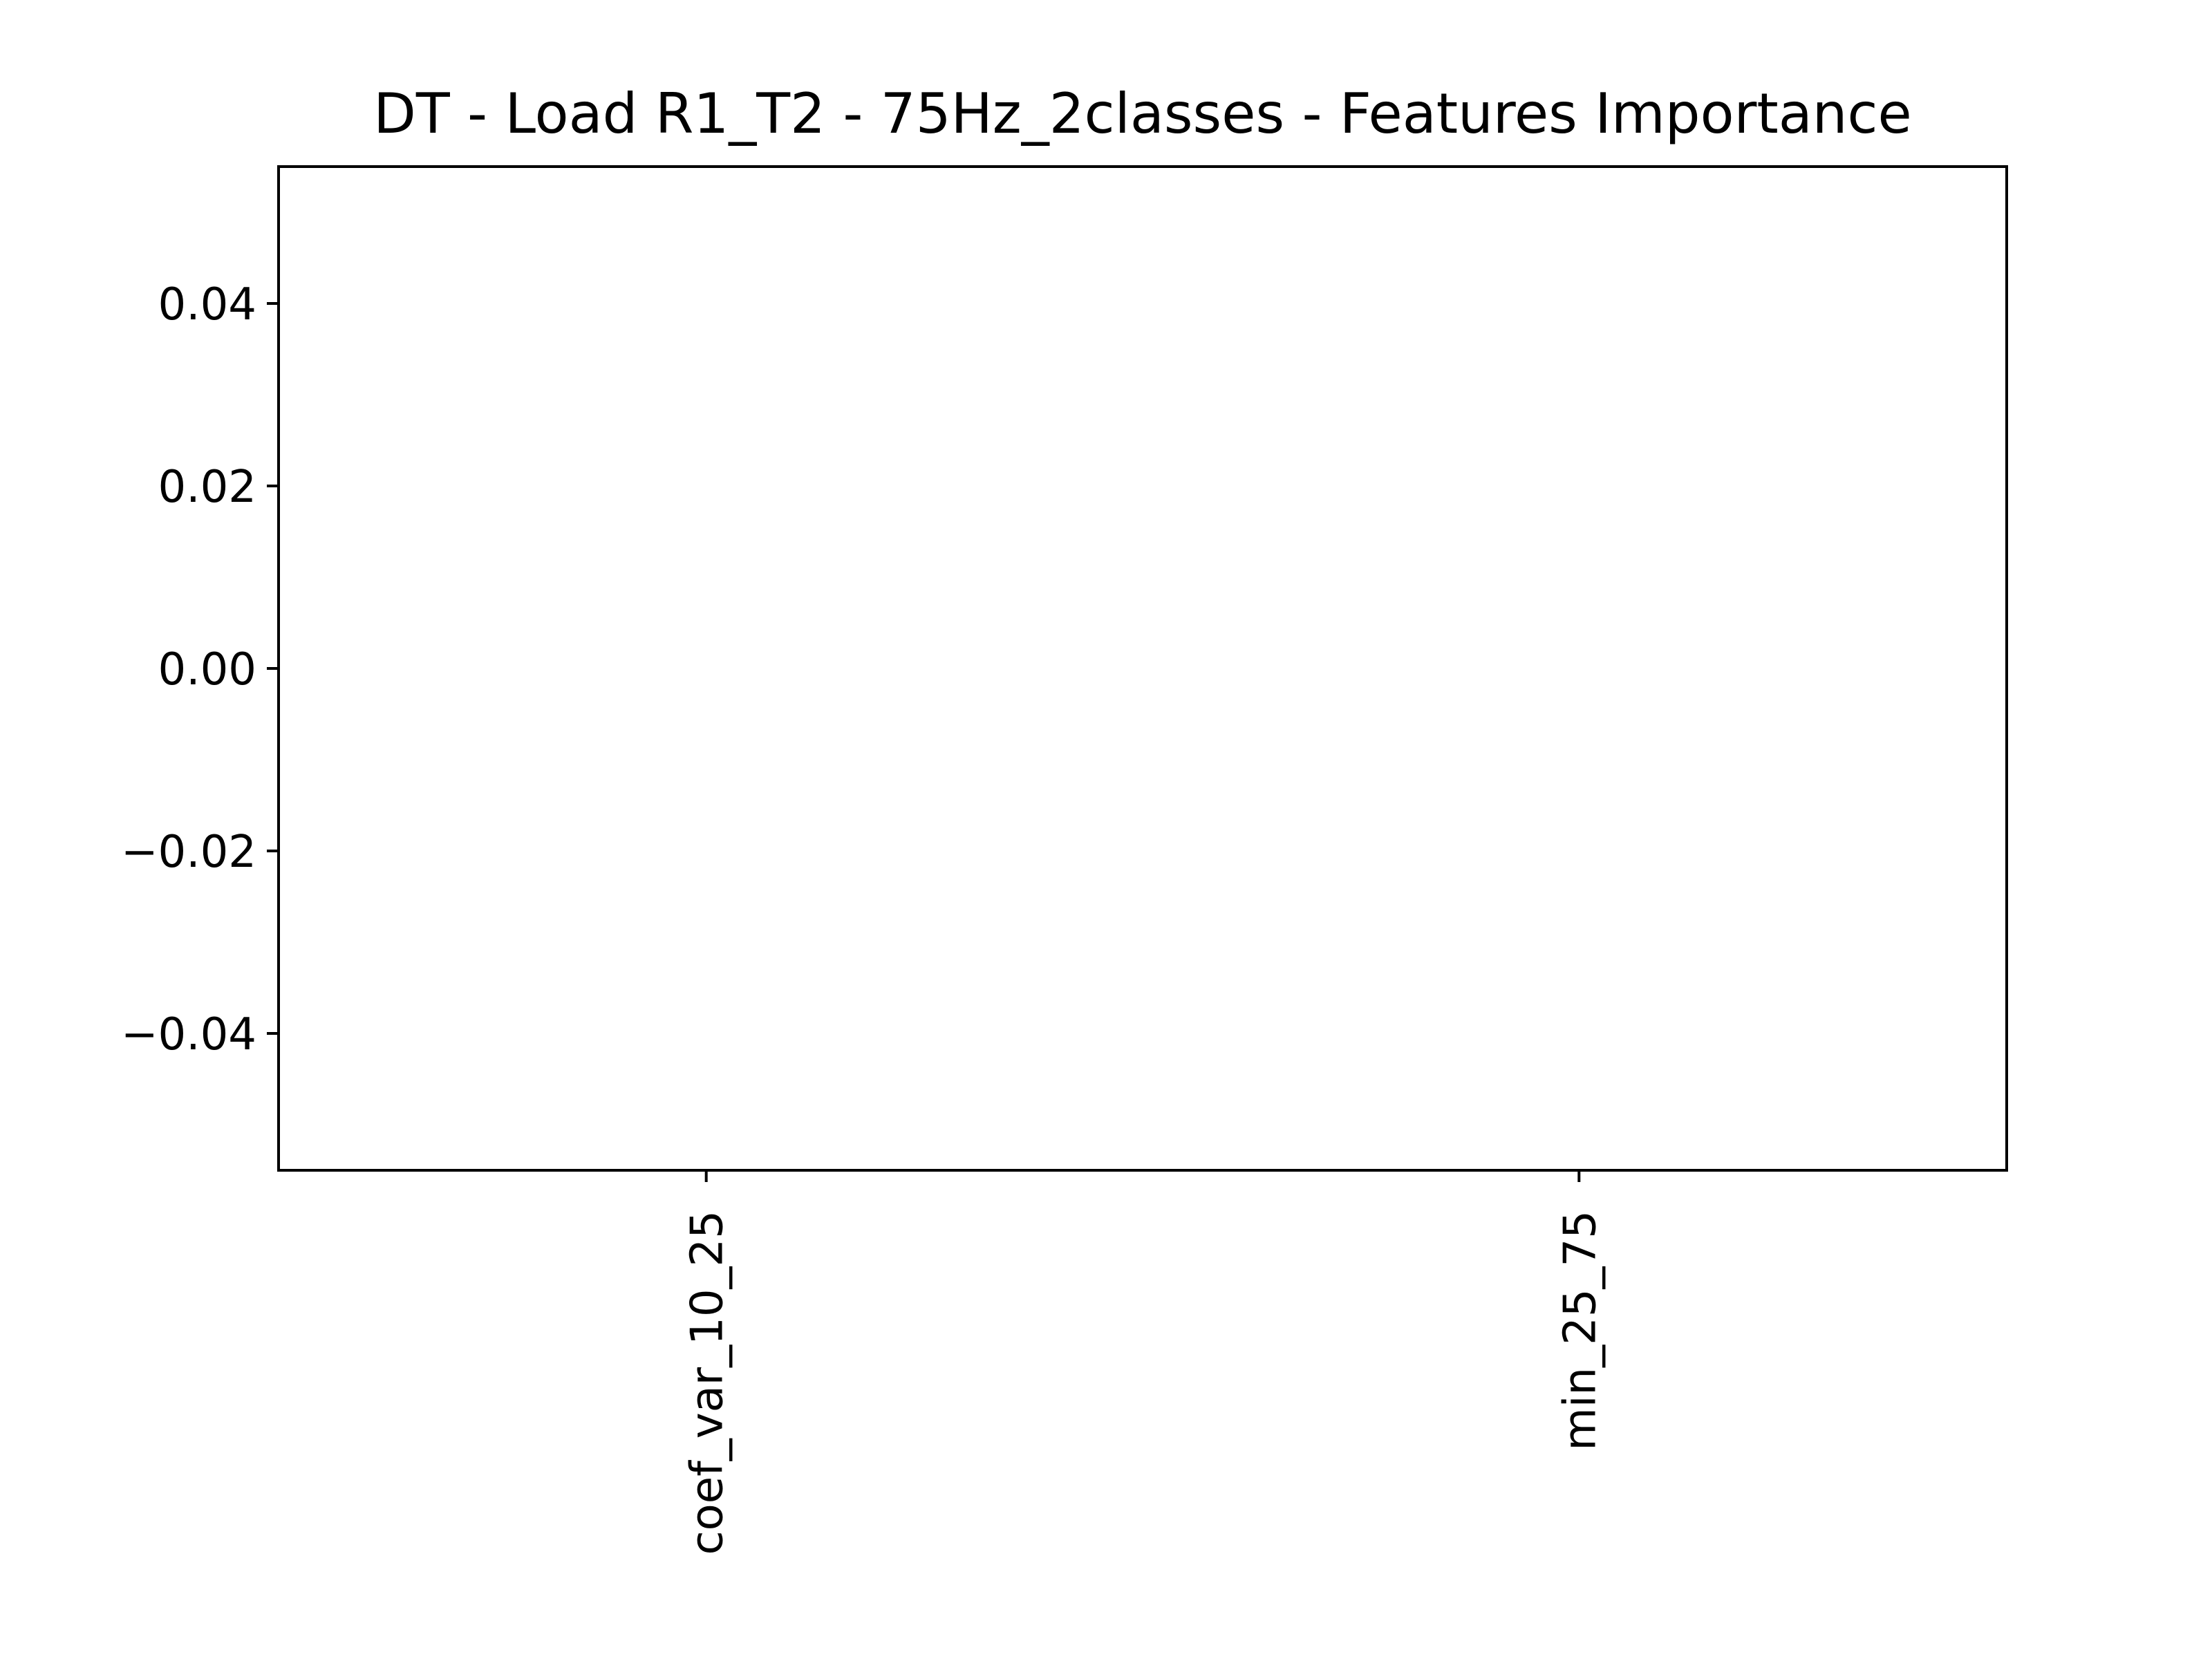 The height and width of the screenshot is (1659, 2212). What do you see at coordinates (208, 670) in the screenshot?
I see `y-tick-label: 0.00` at bounding box center [208, 670].